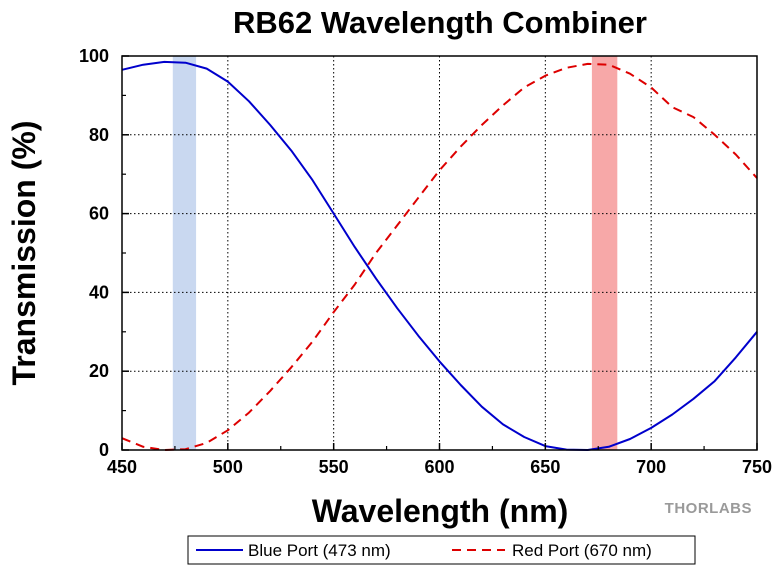 This screenshot has height=568, width=780. I want to click on y-tick-label: 80, so click(99, 135).